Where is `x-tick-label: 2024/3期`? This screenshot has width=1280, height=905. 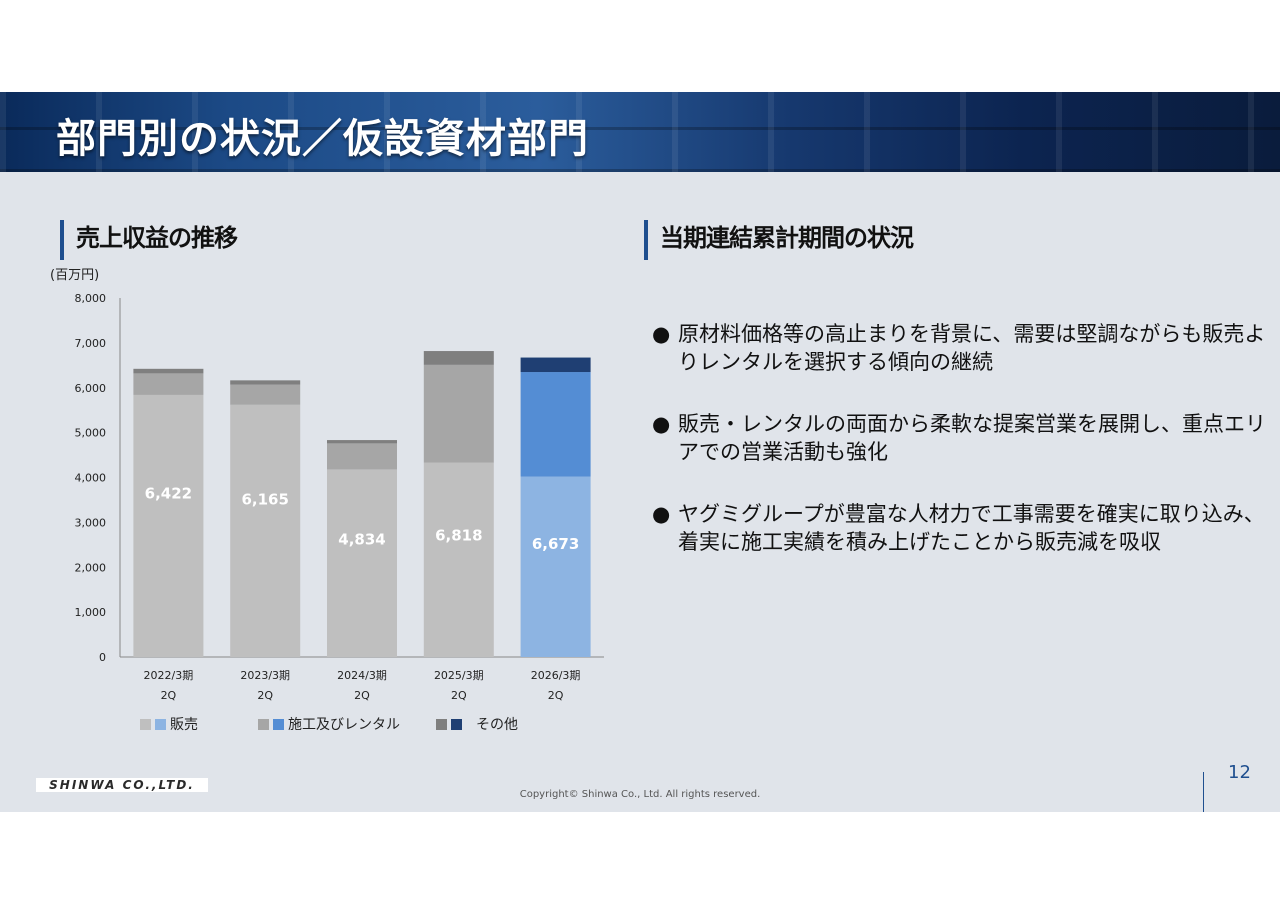
x-tick-label: 2024/3期 is located at coordinates (362, 675).